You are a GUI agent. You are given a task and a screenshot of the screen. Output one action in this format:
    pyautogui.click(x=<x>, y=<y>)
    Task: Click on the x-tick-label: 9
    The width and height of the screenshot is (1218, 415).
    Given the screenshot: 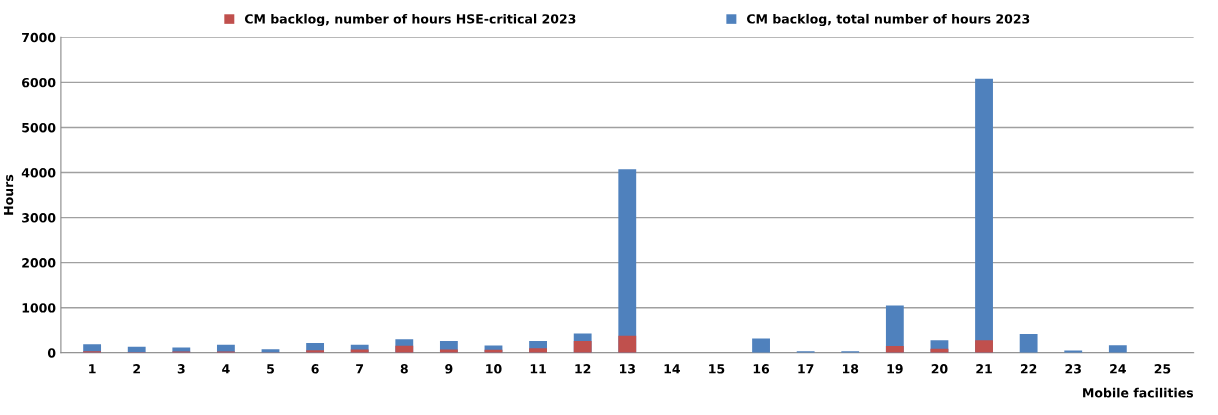 What is the action you would take?
    pyautogui.click(x=449, y=369)
    